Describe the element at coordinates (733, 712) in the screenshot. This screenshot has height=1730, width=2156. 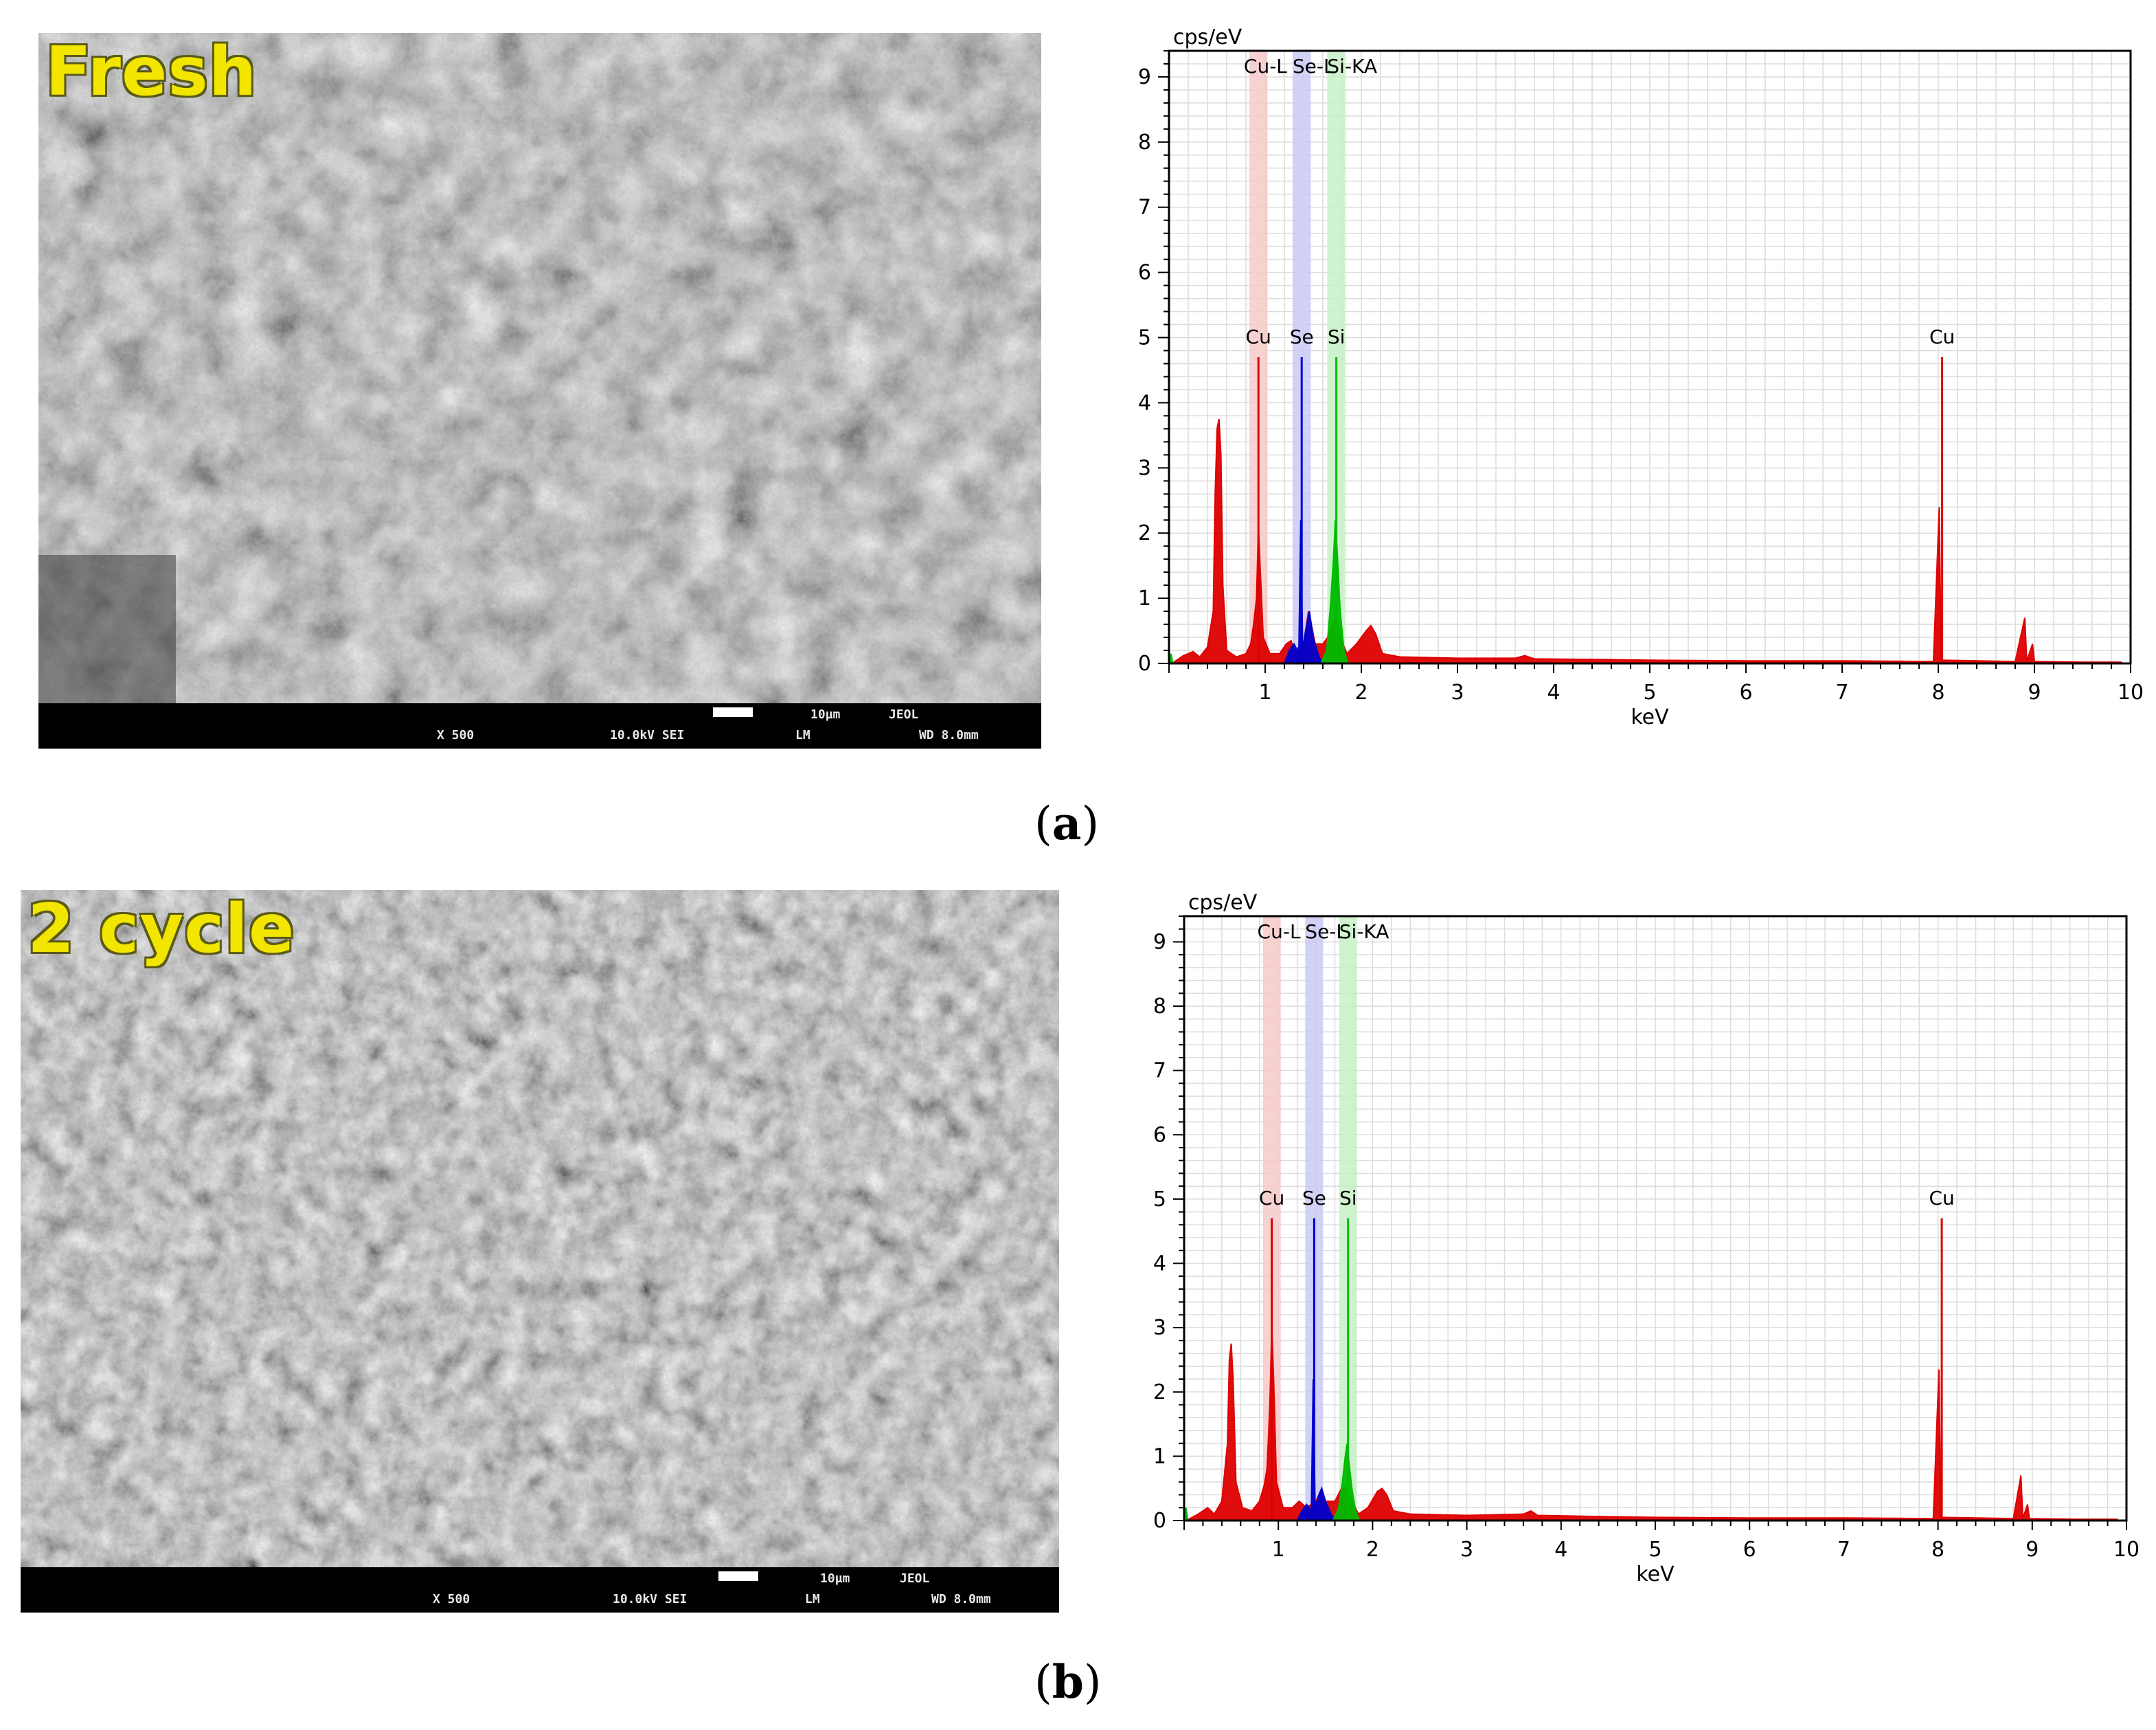
I see `sem-scale-bar-a` at that location.